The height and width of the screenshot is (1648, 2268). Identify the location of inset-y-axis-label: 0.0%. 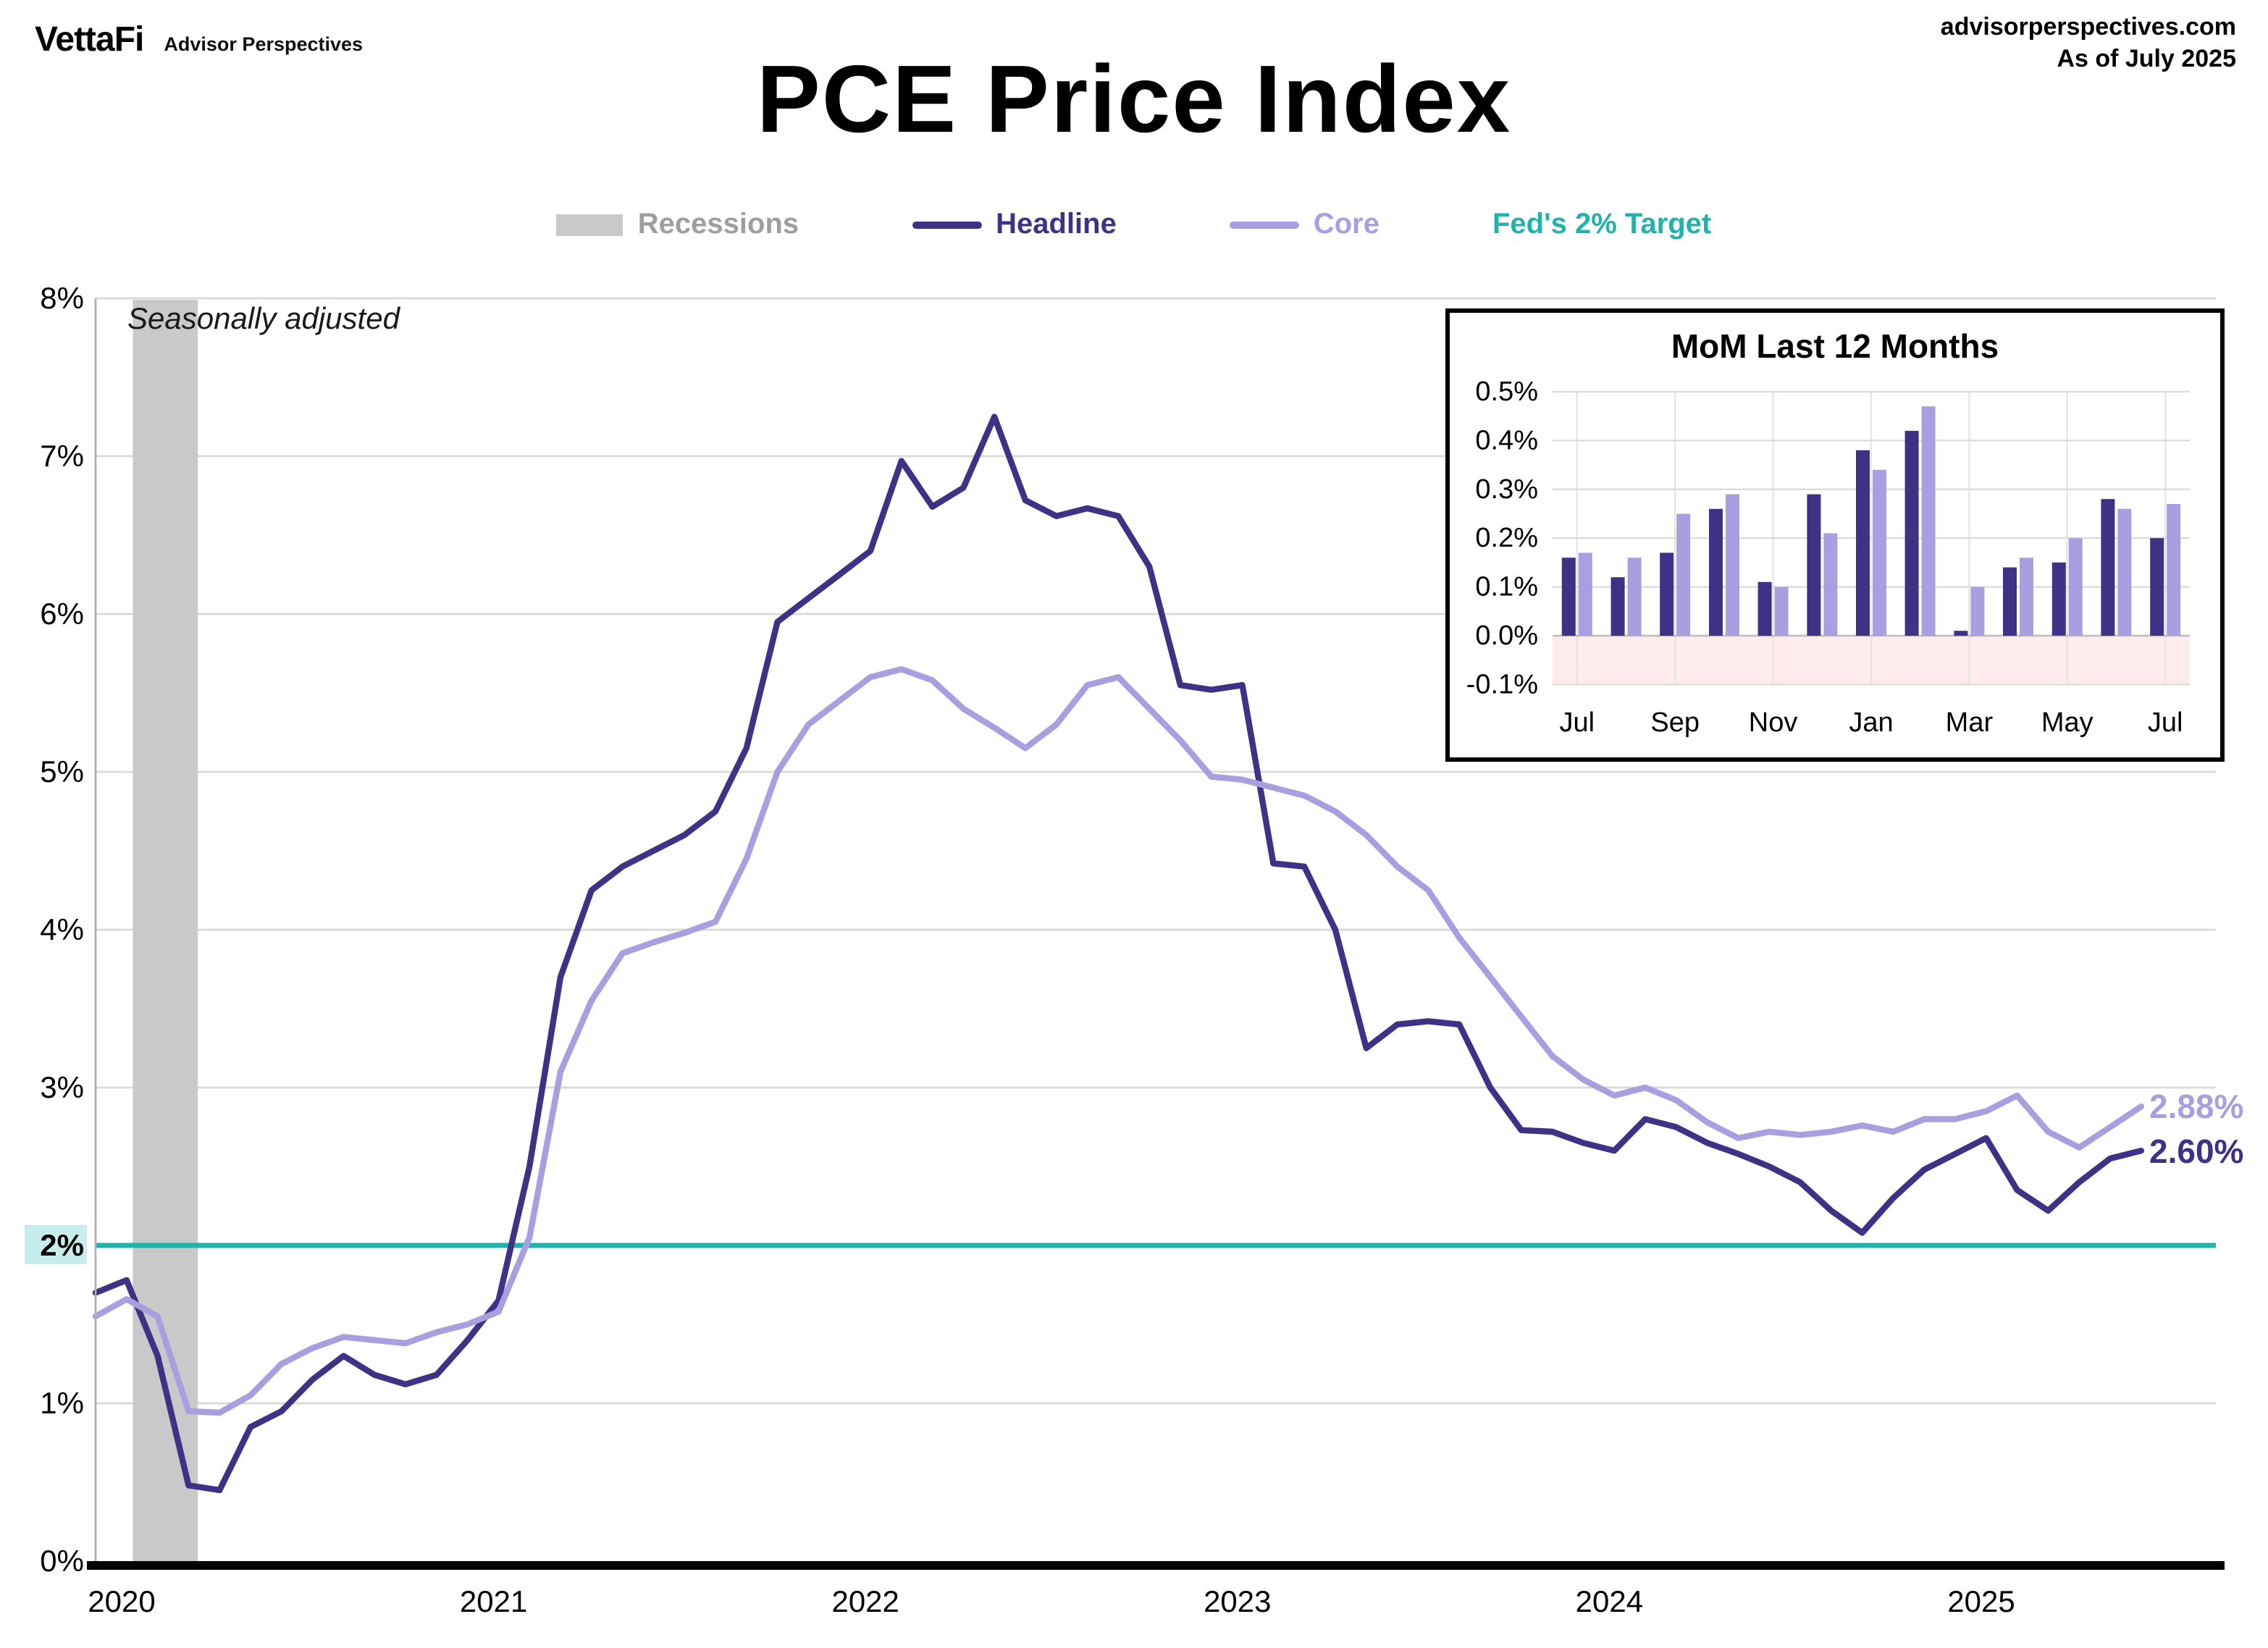
(1506, 636).